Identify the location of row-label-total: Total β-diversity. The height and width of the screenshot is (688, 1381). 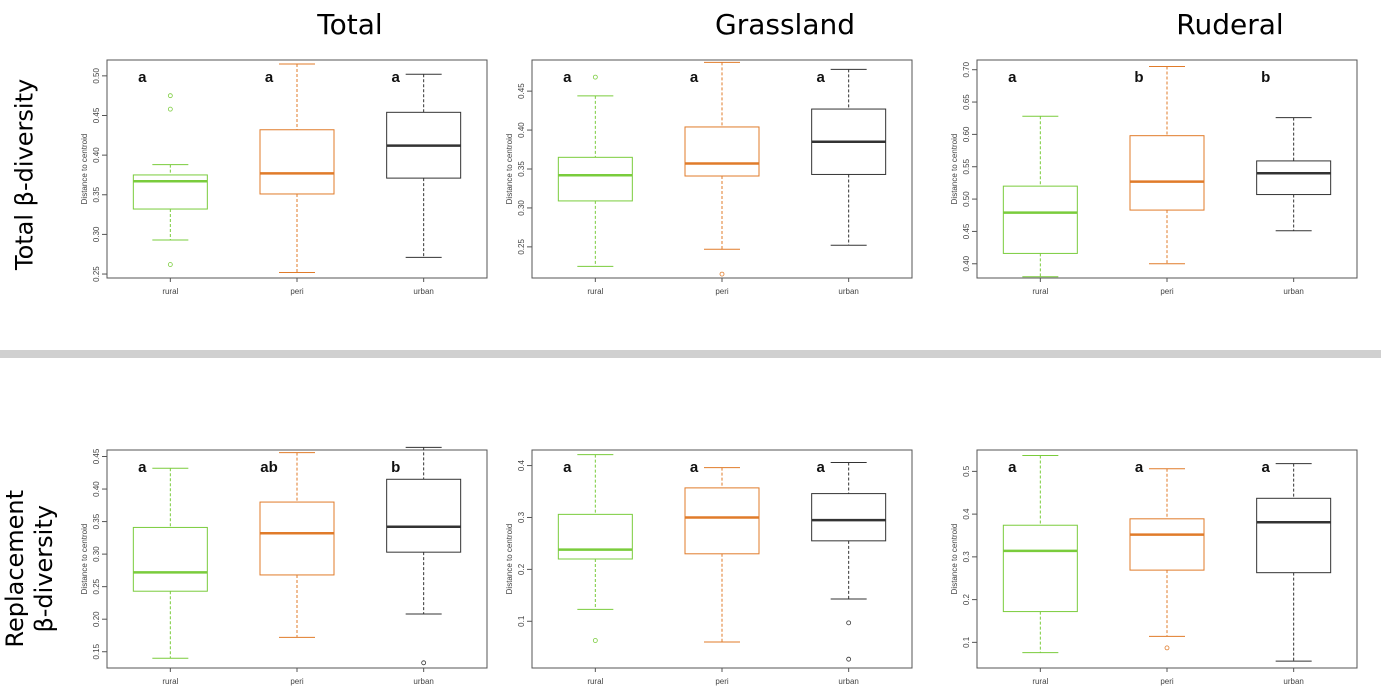
(25, 174).